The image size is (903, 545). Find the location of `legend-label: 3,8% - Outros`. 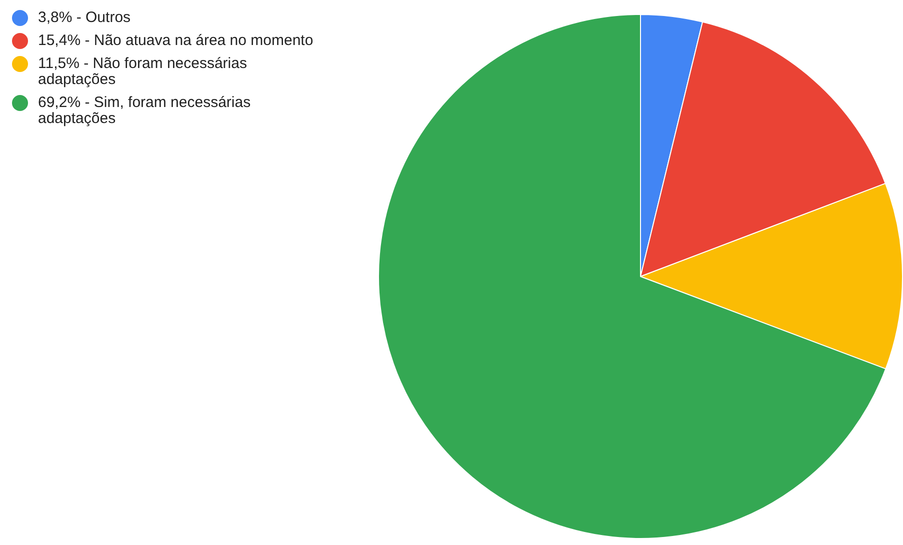

legend-label: 3,8% - Outros is located at coordinates (85, 17).